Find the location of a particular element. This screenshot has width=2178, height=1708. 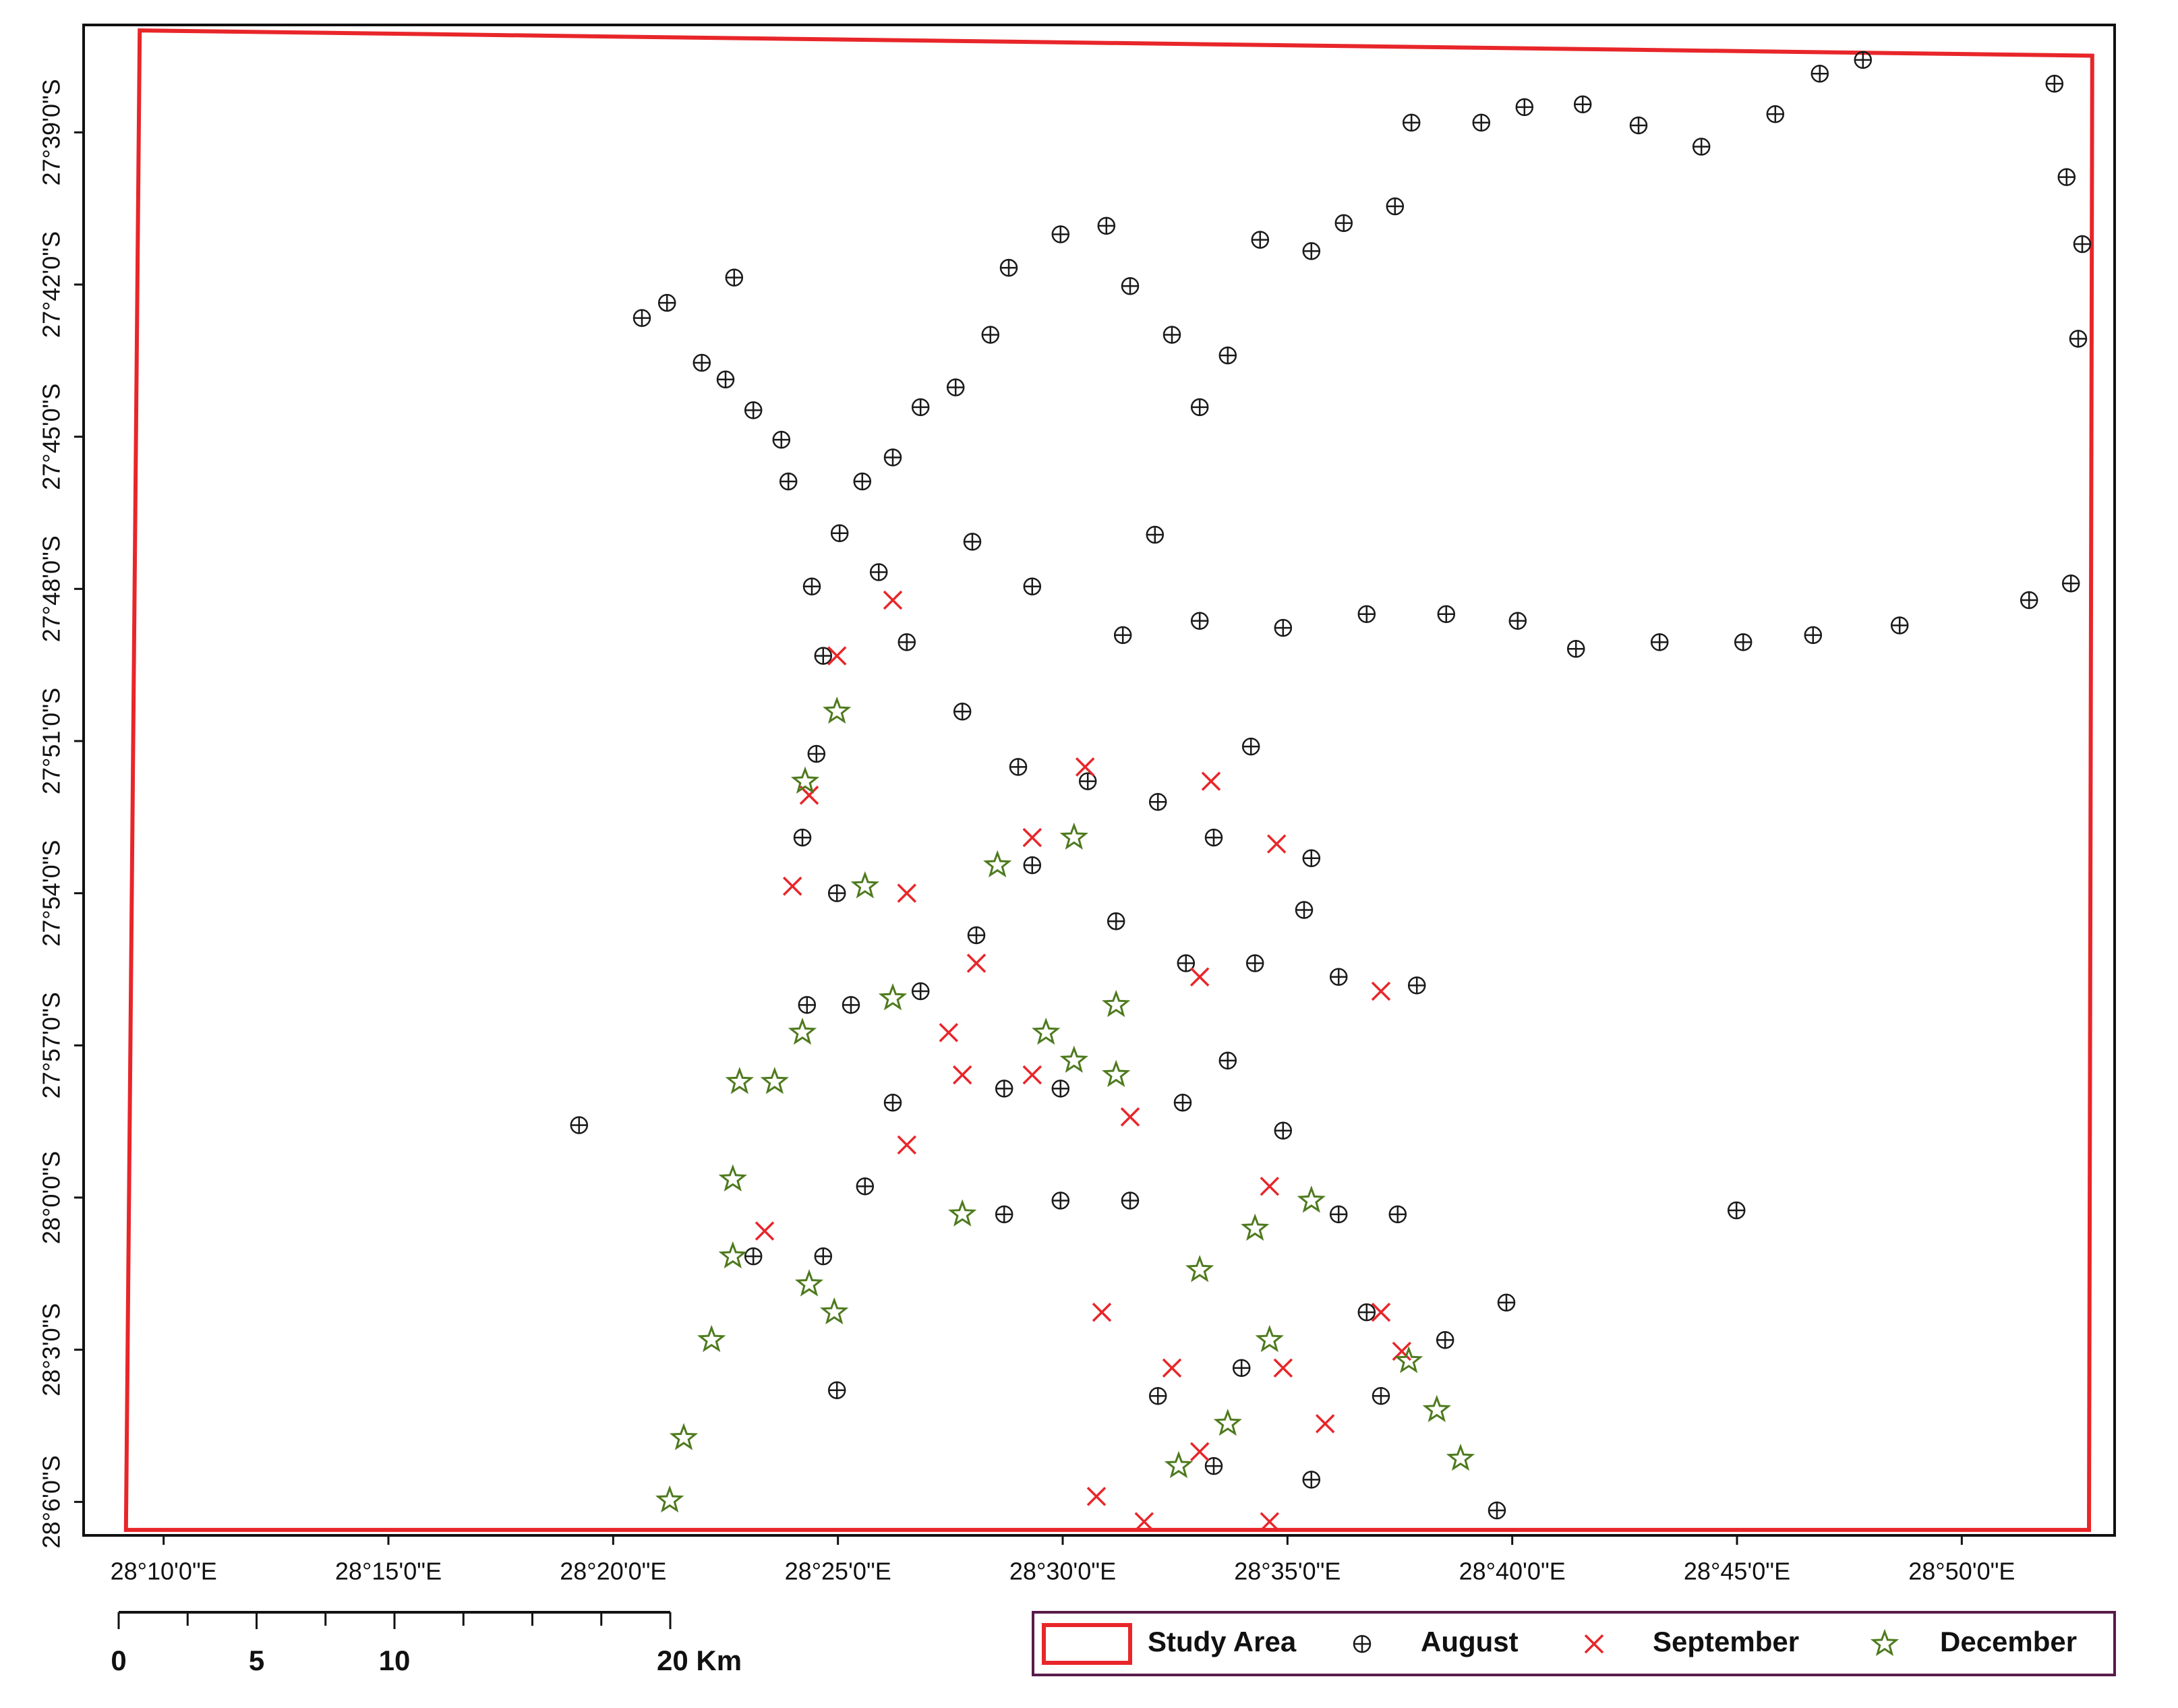

legend-swatch is located at coordinates (1087, 1644).